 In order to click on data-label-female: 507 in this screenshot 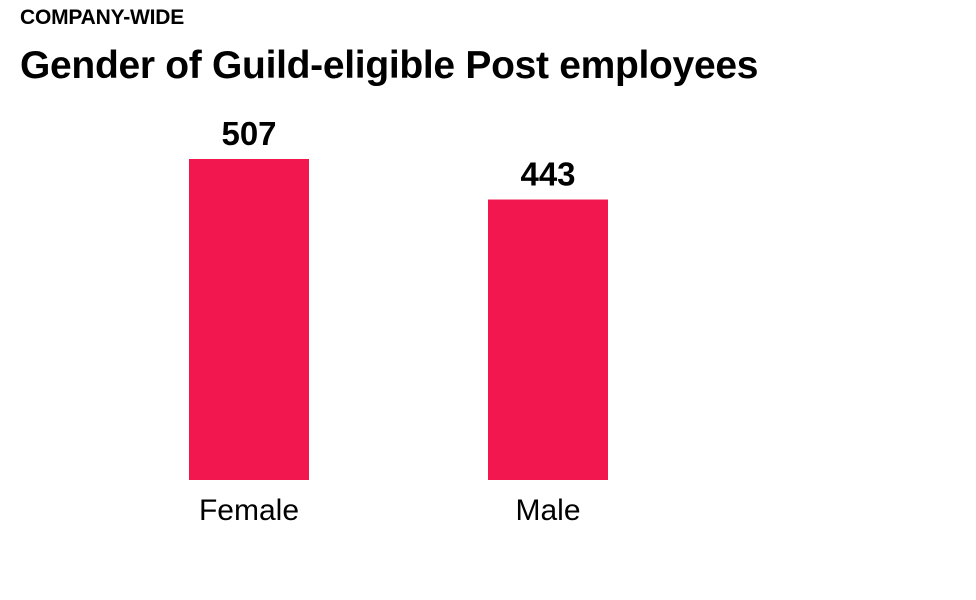, I will do `click(248, 133)`.